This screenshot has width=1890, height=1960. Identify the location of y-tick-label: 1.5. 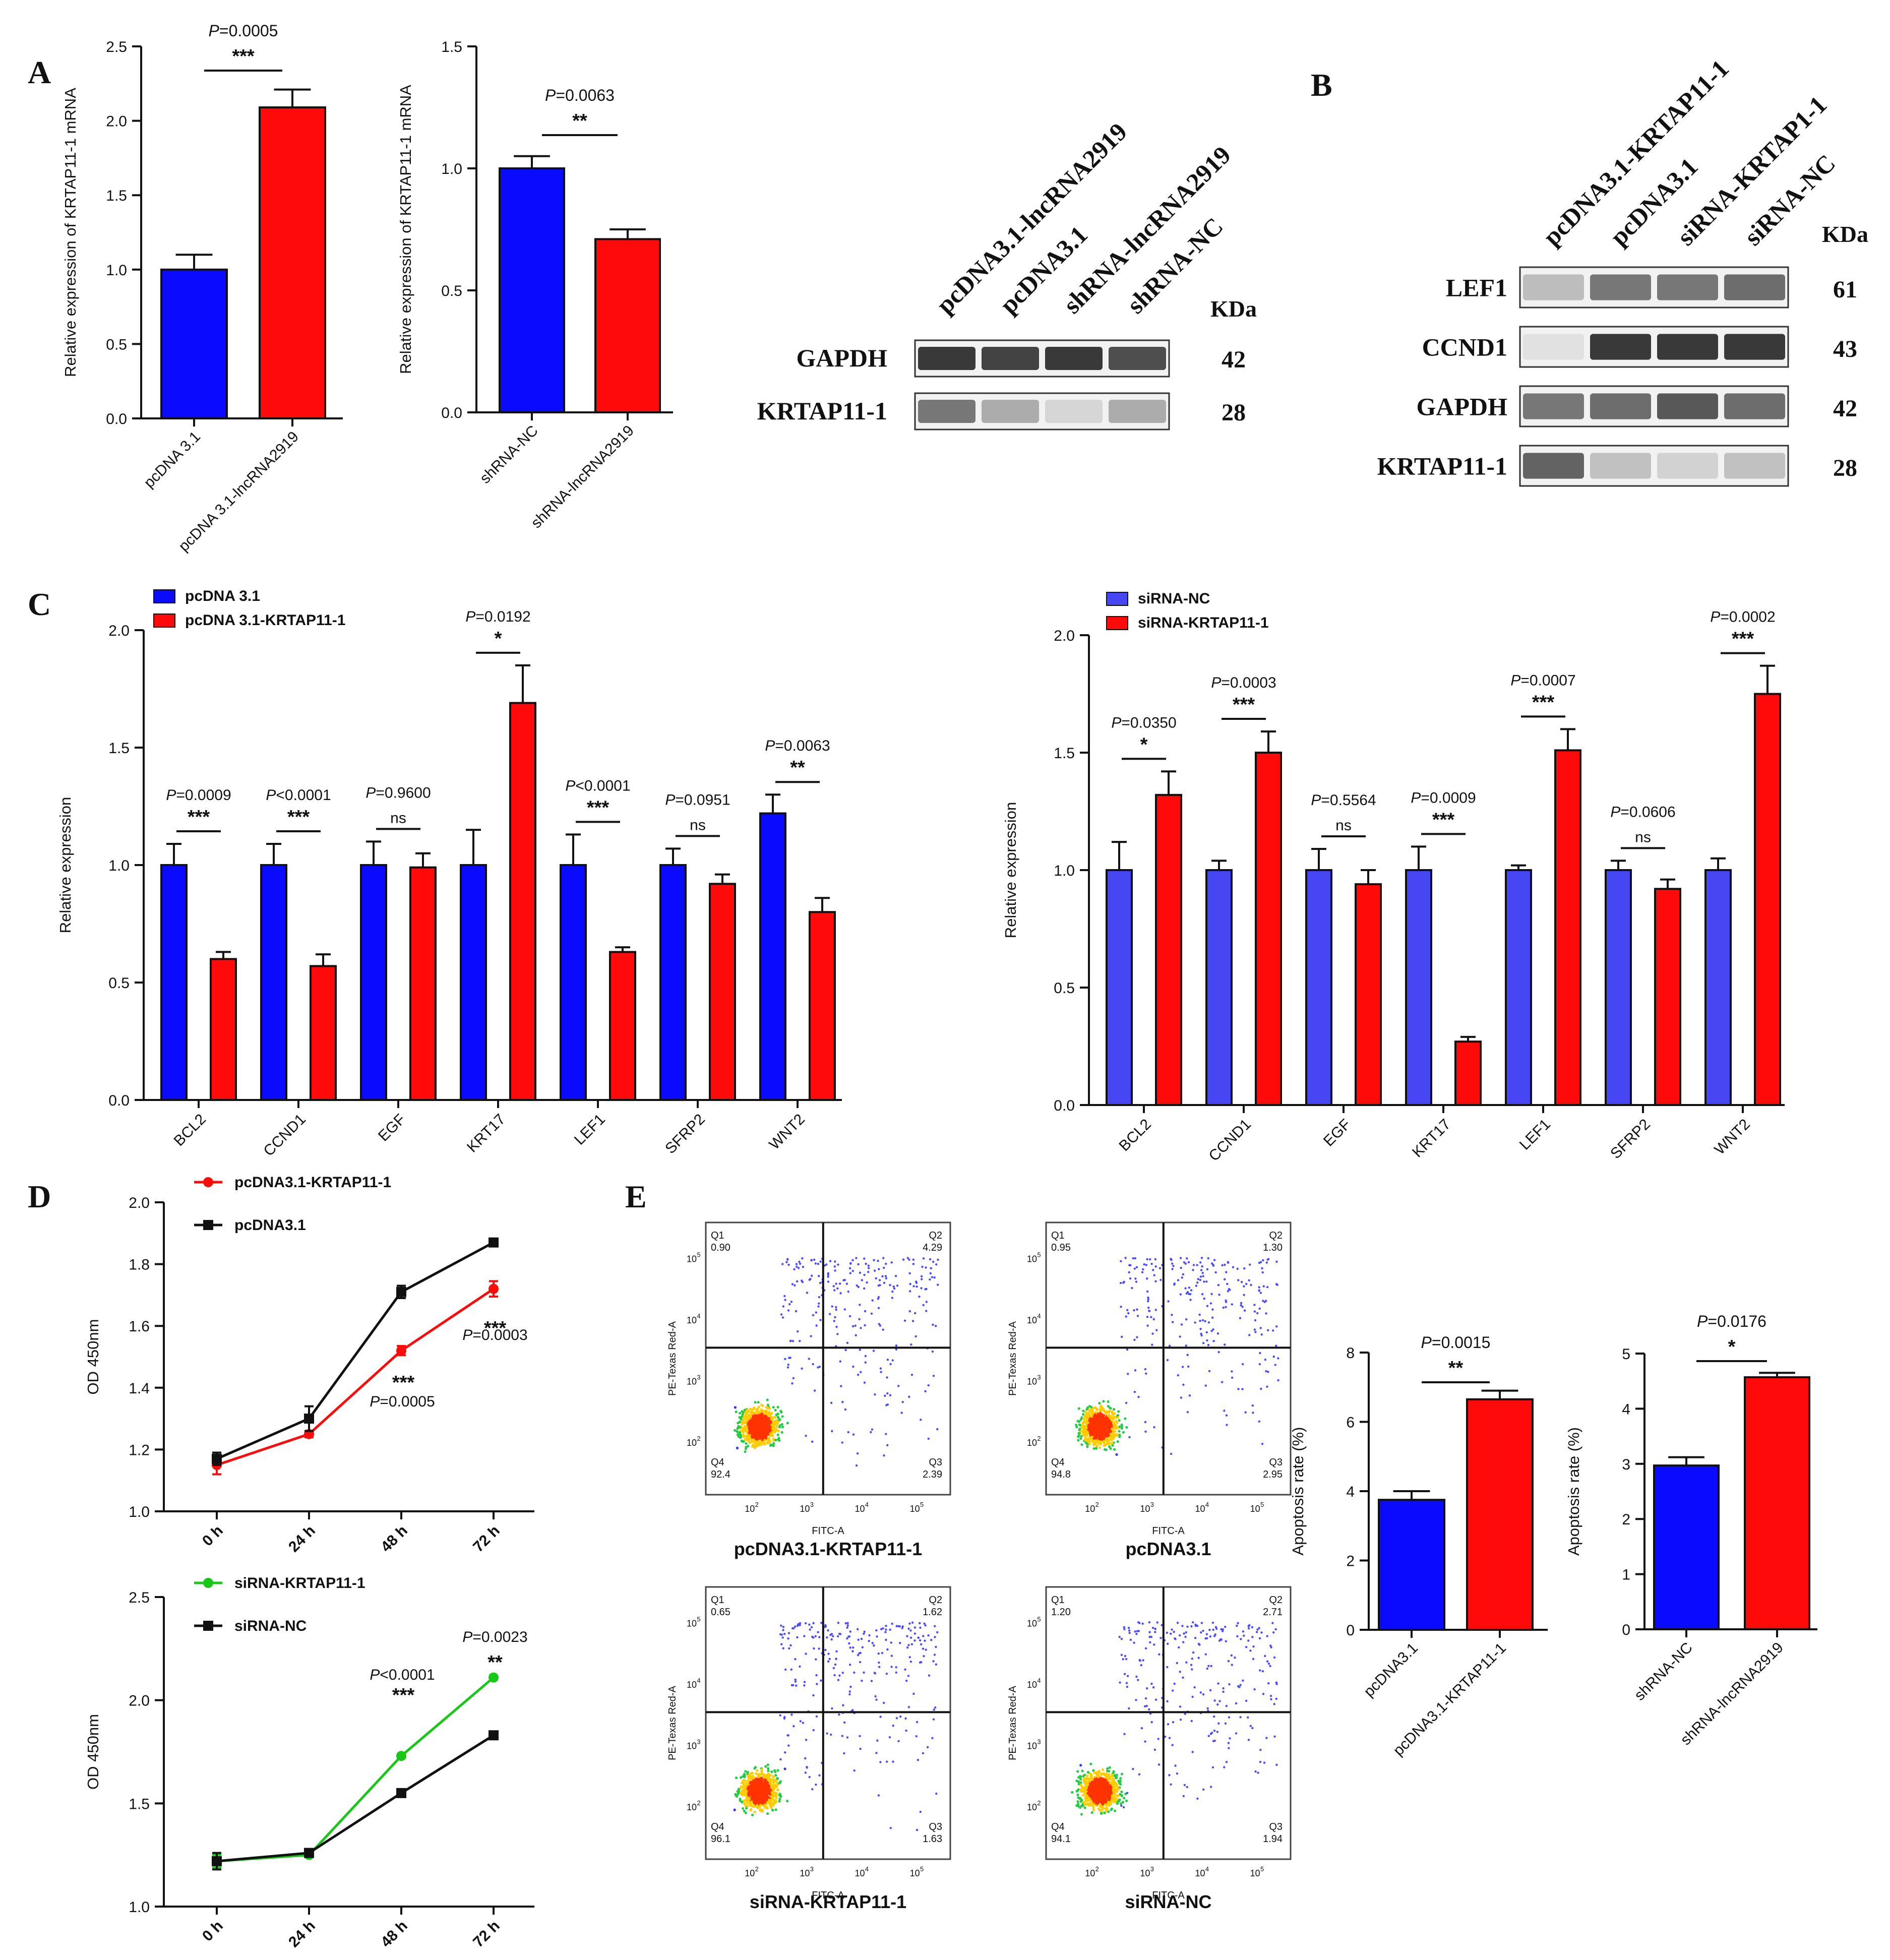
(119, 748).